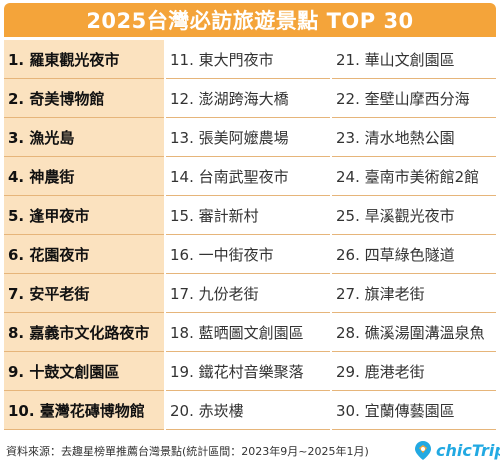 Image resolution: width=500 pixels, height=472 pixels. Describe the element at coordinates (84, 59) in the screenshot. I see `rank-item: 1. 羅東觀光夜市` at that location.